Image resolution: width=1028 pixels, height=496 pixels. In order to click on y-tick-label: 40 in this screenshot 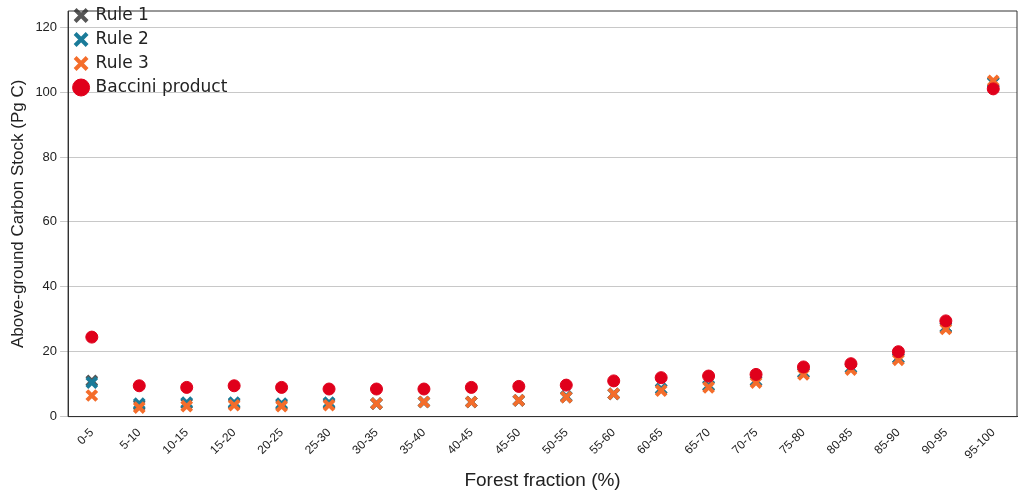, I will do `click(50, 286)`.